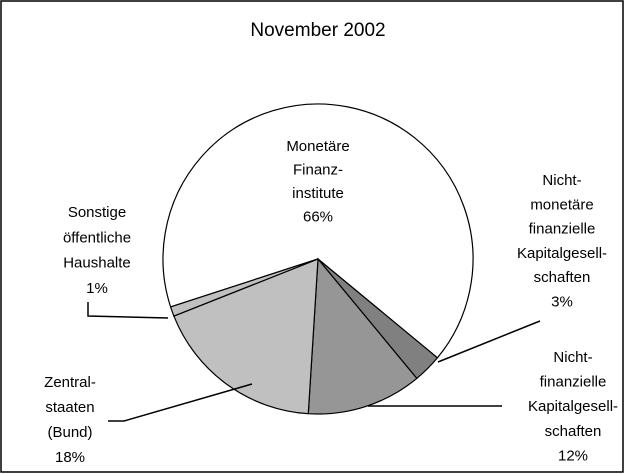  I want to click on category-label: monetäre, so click(561, 204).